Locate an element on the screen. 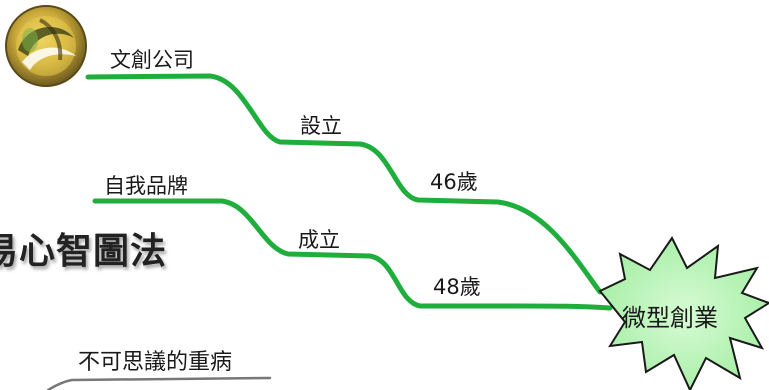 The width and height of the screenshot is (769, 390). link-label-setup: 設立 is located at coordinates (321, 126).